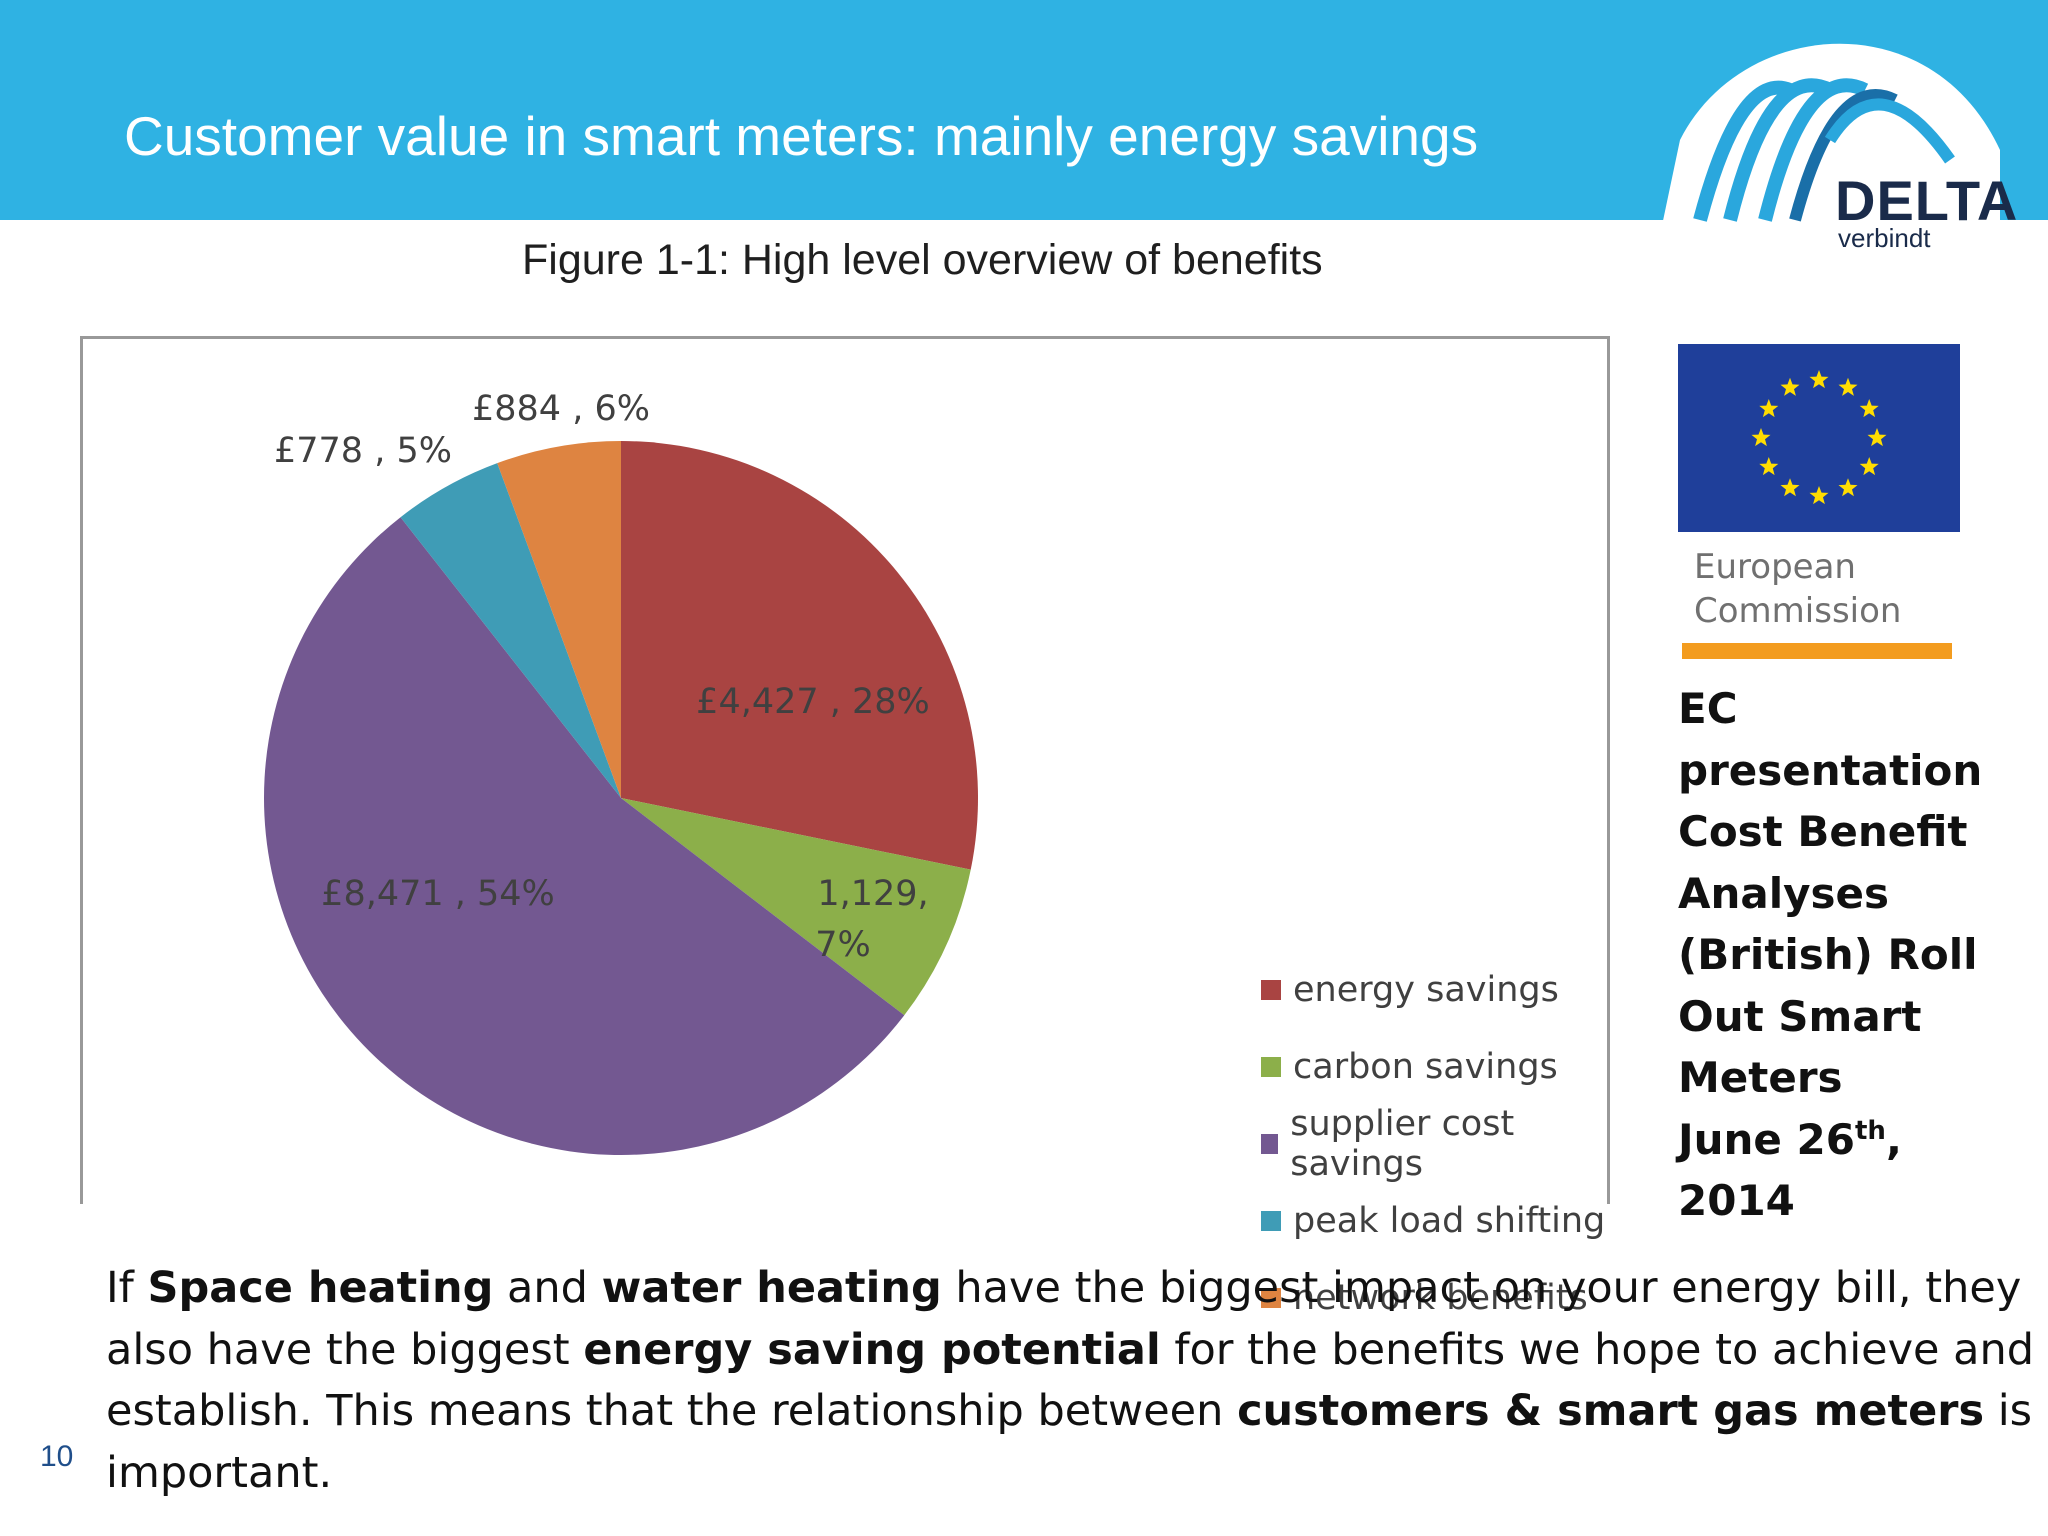  I want to click on ec-note-line: presentation, so click(1830, 770).